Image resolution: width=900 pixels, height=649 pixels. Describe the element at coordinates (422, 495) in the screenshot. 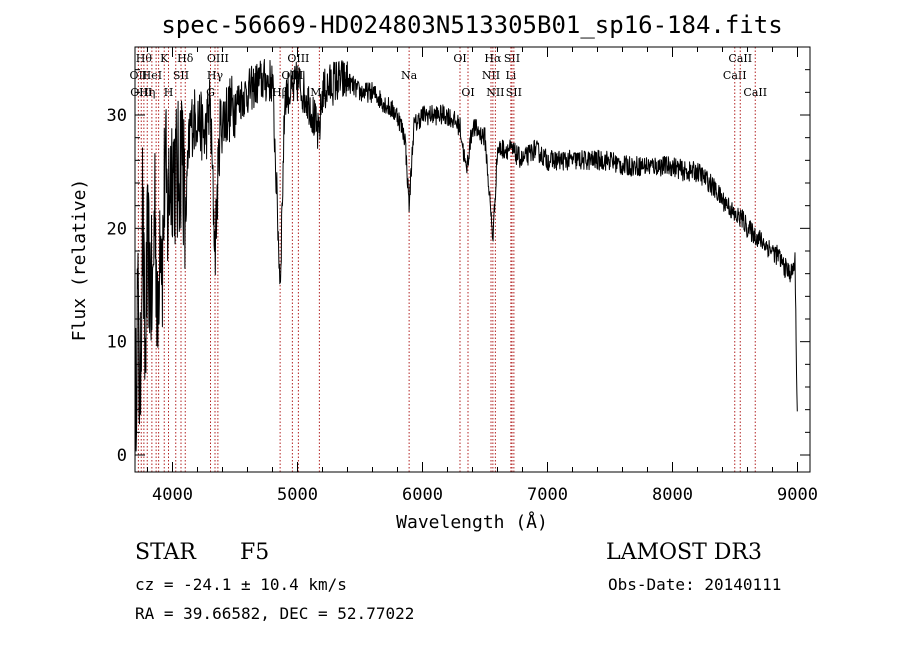

I see `x-tick-label: 6000` at that location.